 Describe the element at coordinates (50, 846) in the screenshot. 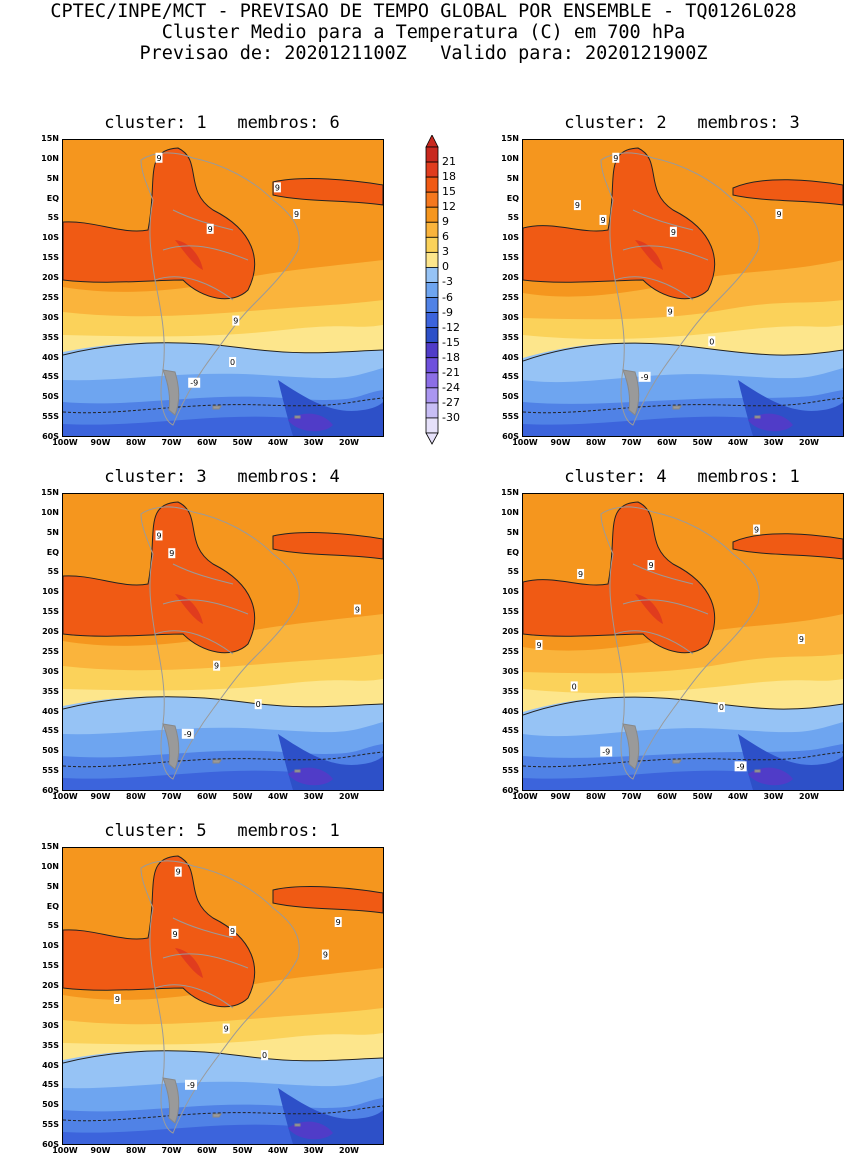

I see `lat-tick-label: 15N` at that location.